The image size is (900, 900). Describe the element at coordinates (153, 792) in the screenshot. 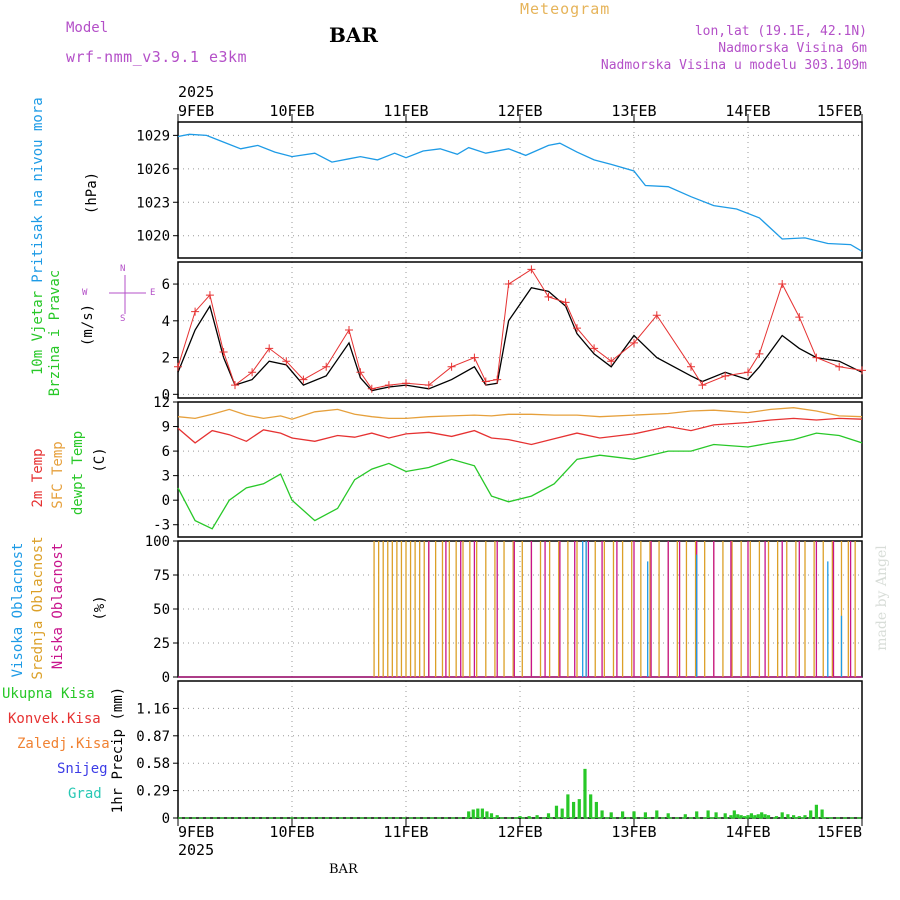

I see `y-tick-label: 0.29` at that location.